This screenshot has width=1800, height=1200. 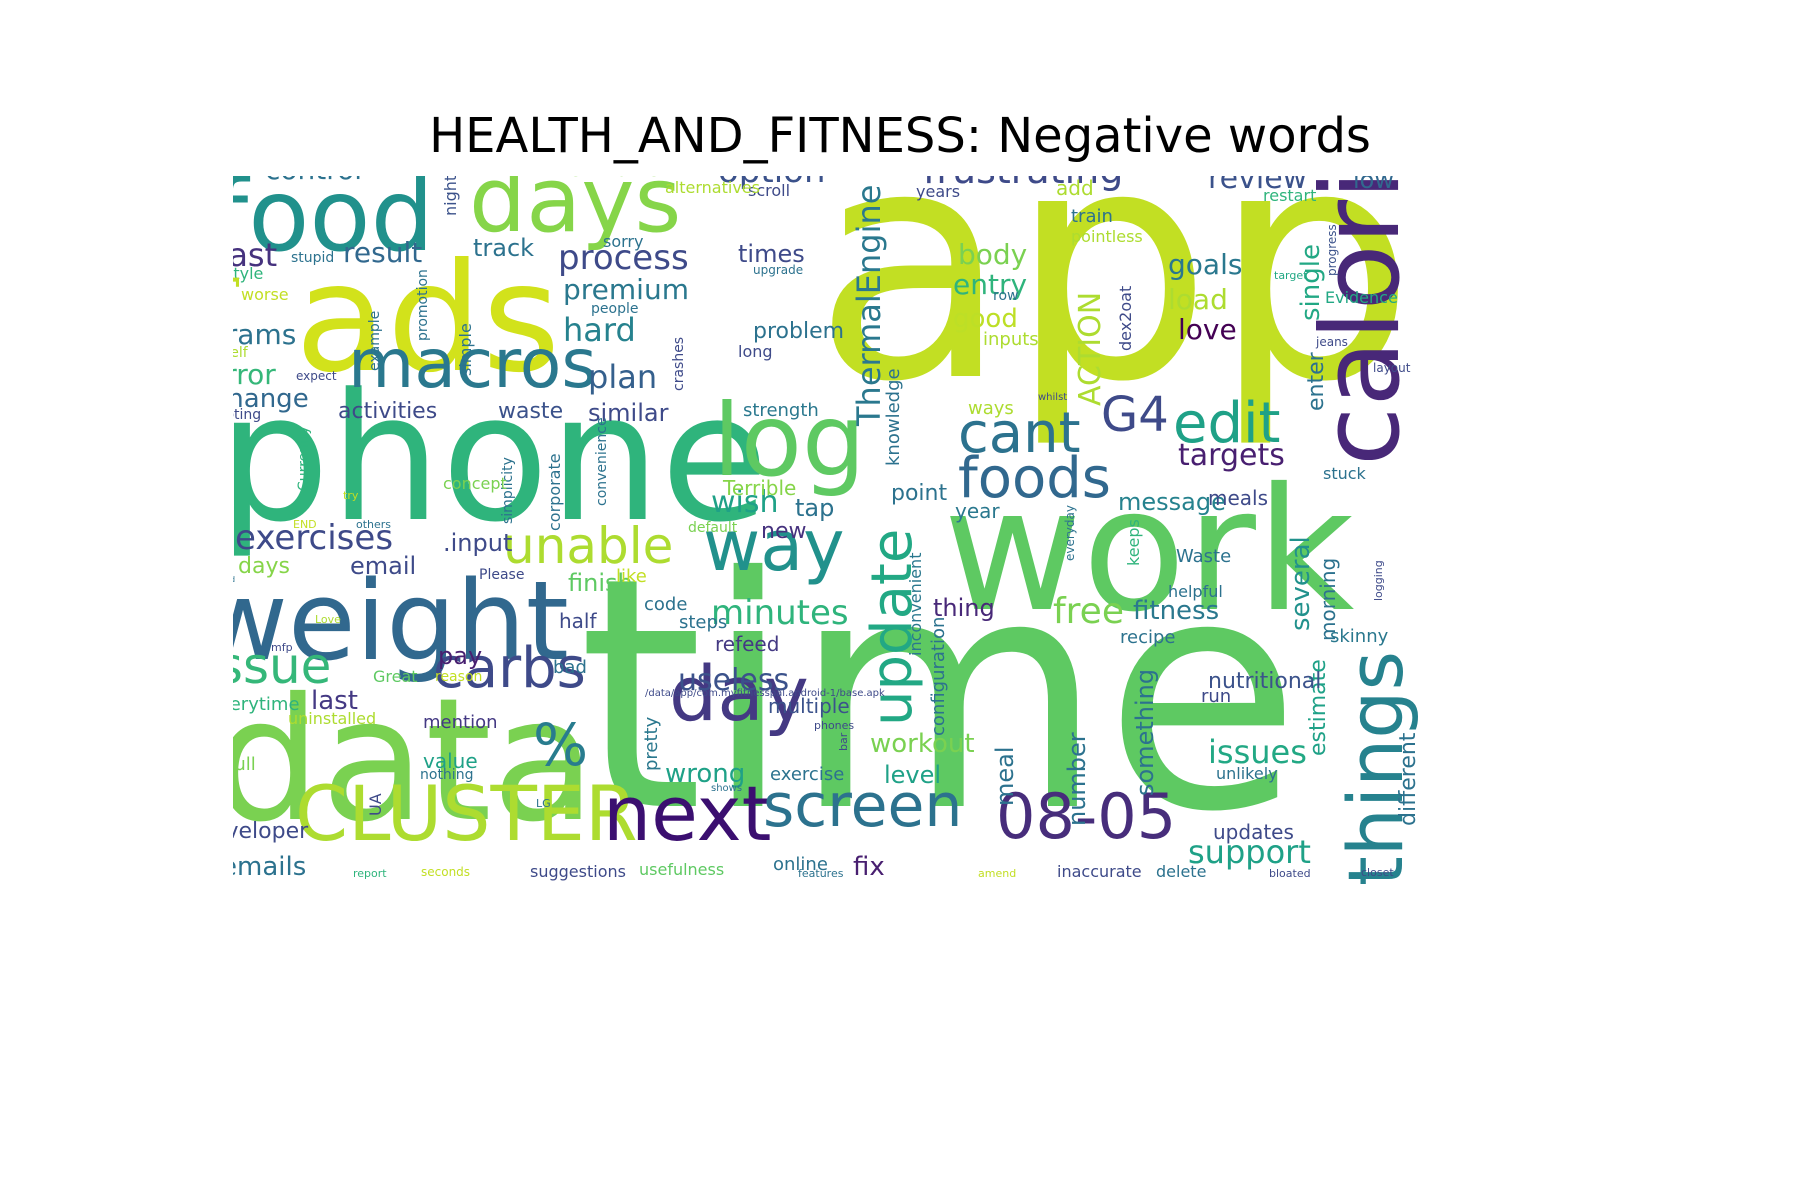 I want to click on word-dex2oat-path: logging, so click(x=1378, y=580).